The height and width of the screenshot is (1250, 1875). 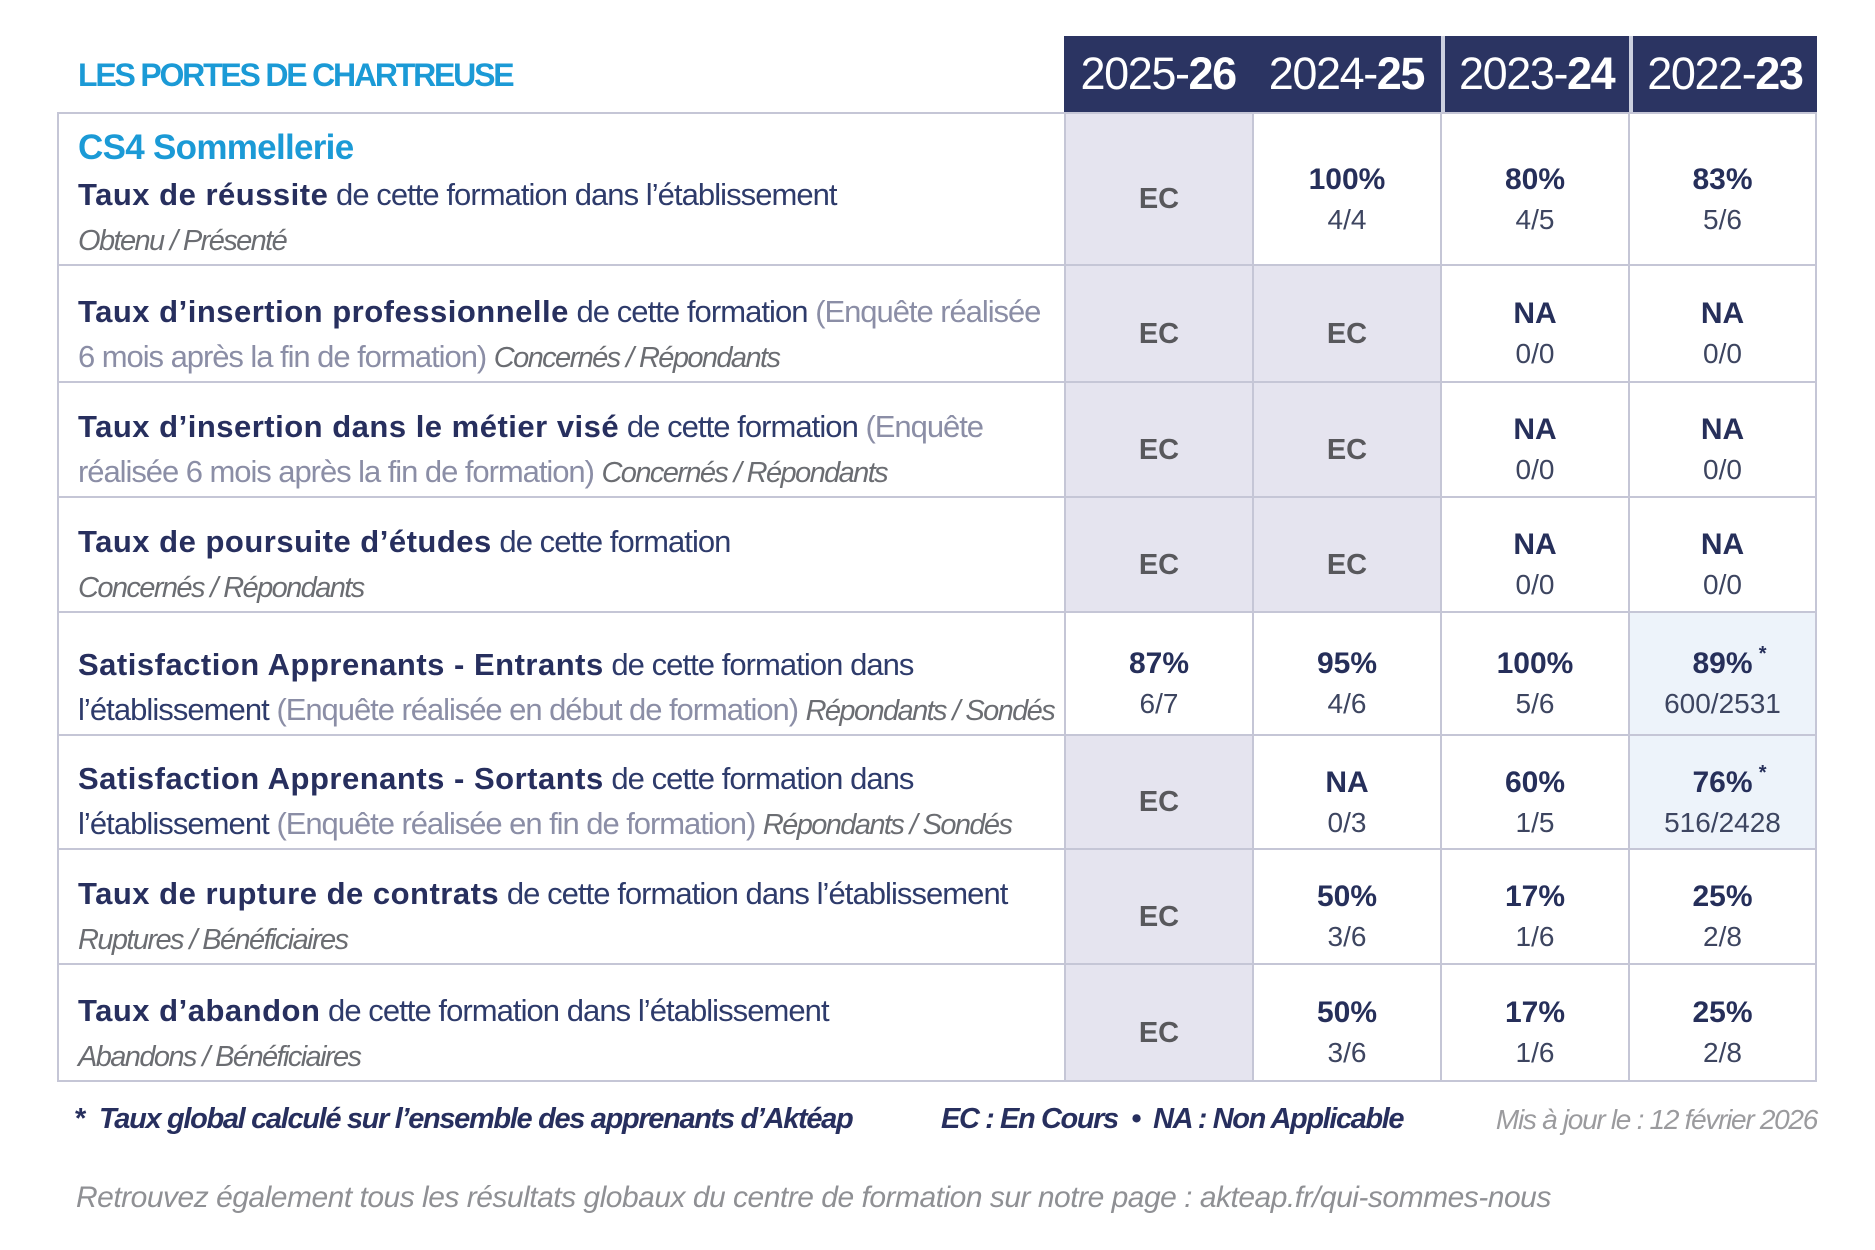 What do you see at coordinates (1401, 73) in the screenshot?
I see `year-label-bold: 25` at bounding box center [1401, 73].